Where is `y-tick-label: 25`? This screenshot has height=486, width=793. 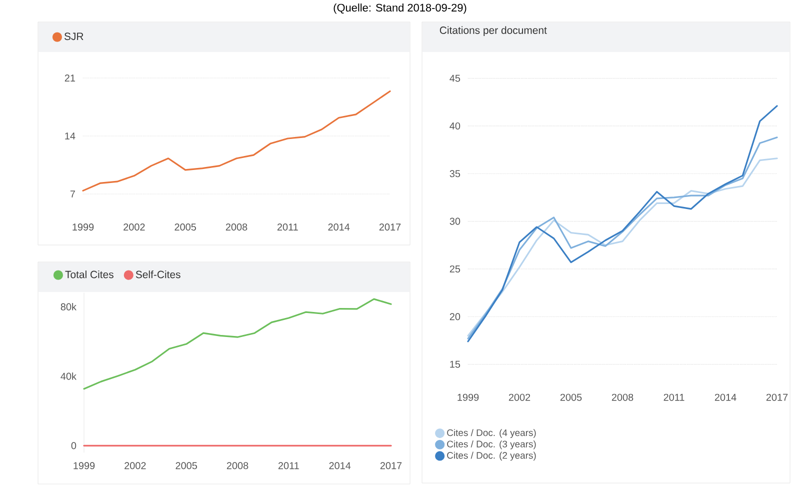 y-tick-label: 25 is located at coordinates (455, 268).